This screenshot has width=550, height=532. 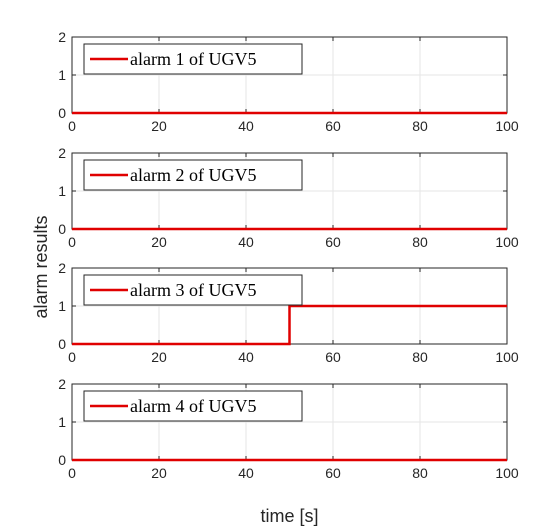 I want to click on legend-label: alarm 1 of UGV5, so click(x=193, y=59).